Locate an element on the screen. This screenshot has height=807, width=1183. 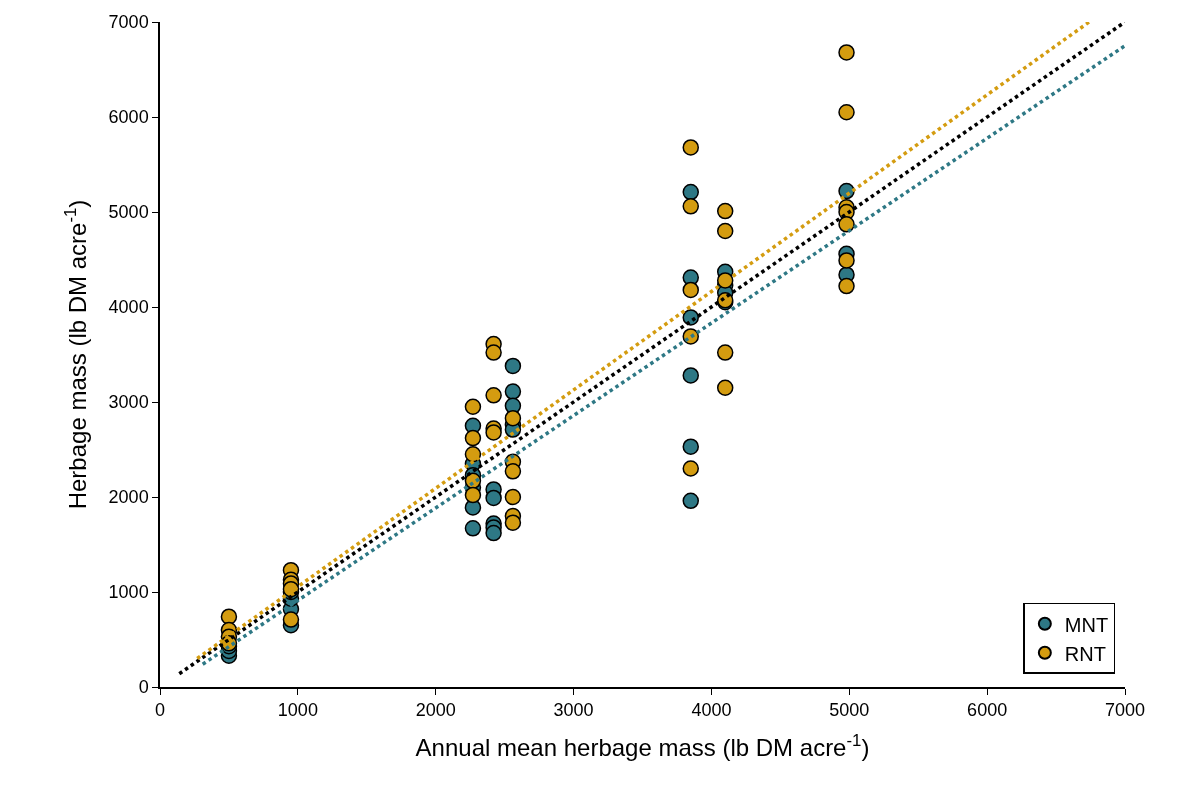
x-tick-label: 0 is located at coordinates (160, 710).